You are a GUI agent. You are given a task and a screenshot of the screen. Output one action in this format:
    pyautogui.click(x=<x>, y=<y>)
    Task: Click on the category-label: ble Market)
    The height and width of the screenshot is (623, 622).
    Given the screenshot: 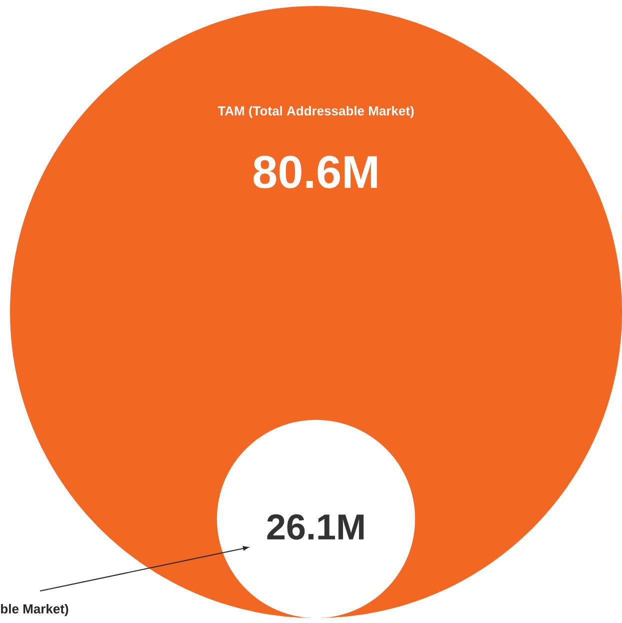 What is the action you would take?
    pyautogui.click(x=34, y=610)
    